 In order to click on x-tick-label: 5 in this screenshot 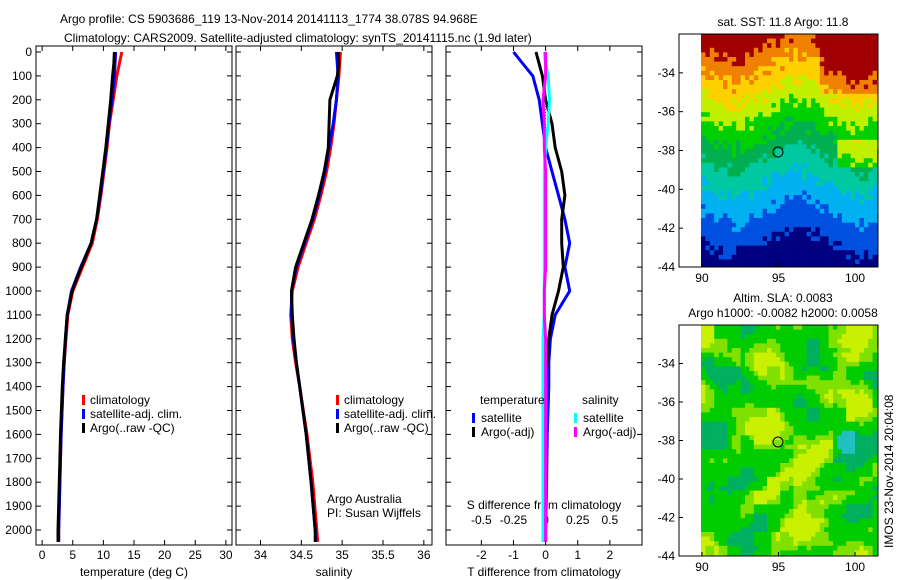, I will do `click(72, 555)`.